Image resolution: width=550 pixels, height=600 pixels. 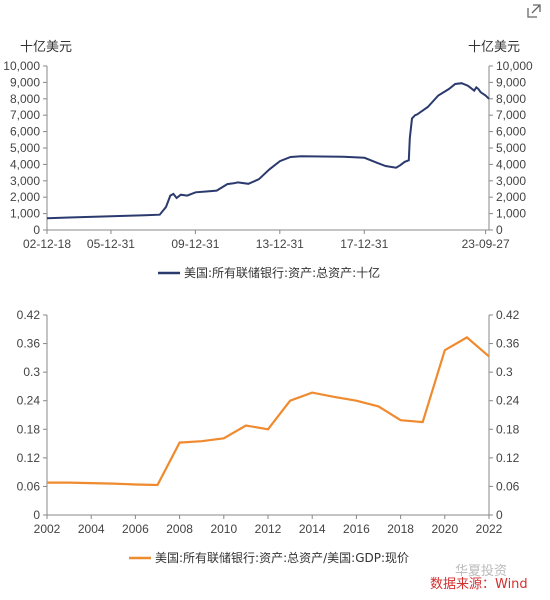 What do you see at coordinates (25, 99) in the screenshot?
I see `y-tick-label-left: 8,000` at bounding box center [25, 99].